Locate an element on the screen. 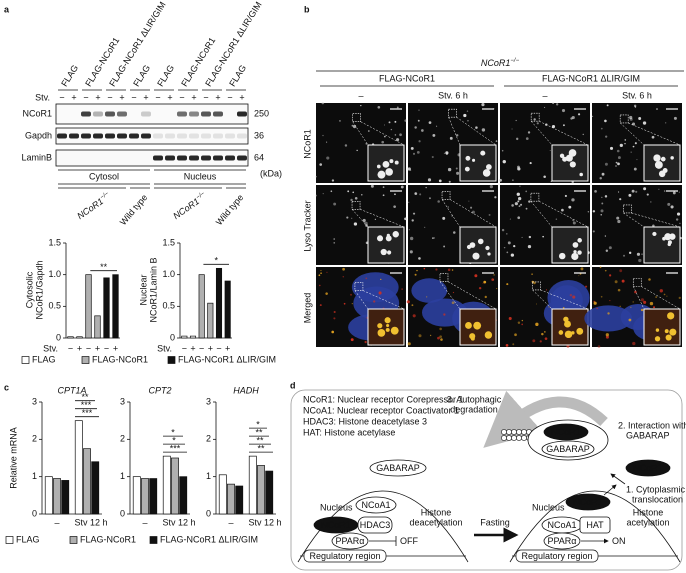  significance: *** is located at coordinates (86, 405).